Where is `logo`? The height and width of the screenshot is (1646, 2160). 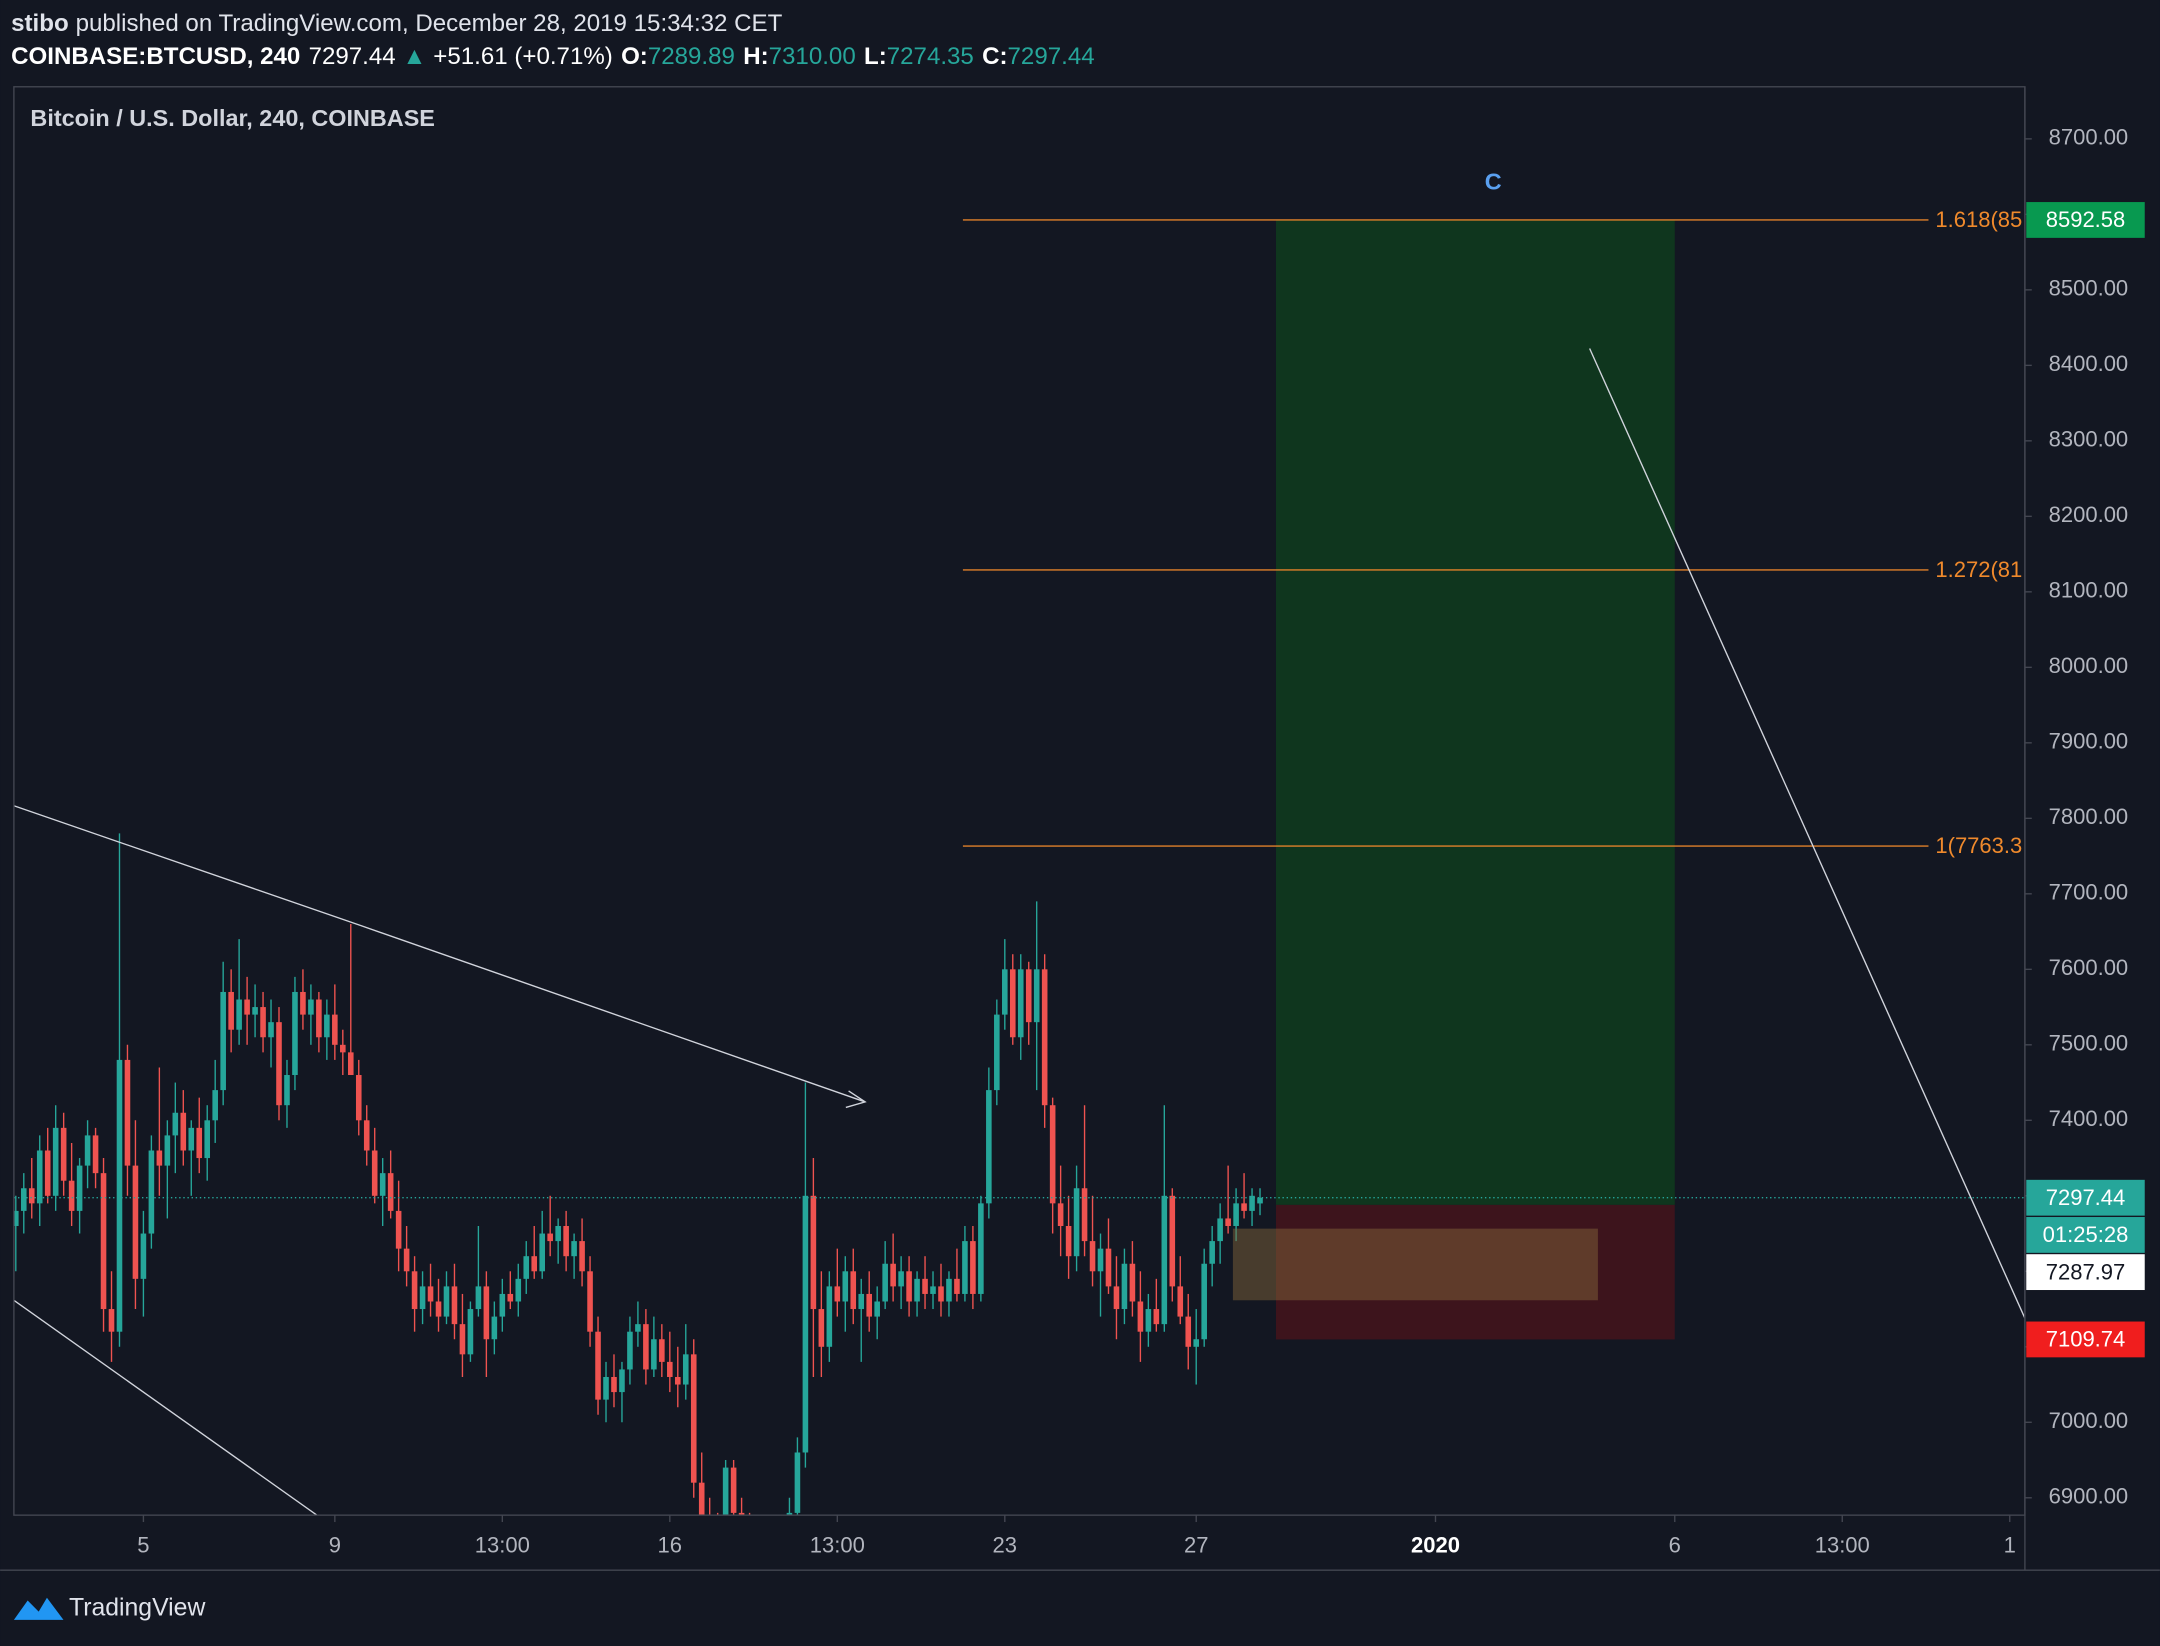
logo is located at coordinates (38, 1608).